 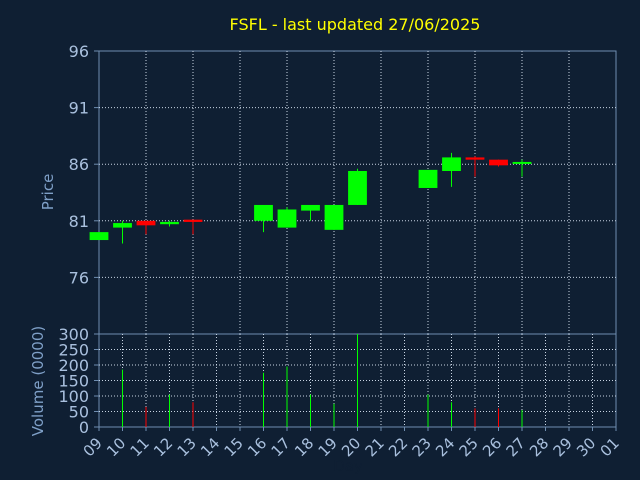 I want to click on x-tick-label: 28, so click(x=539, y=447).